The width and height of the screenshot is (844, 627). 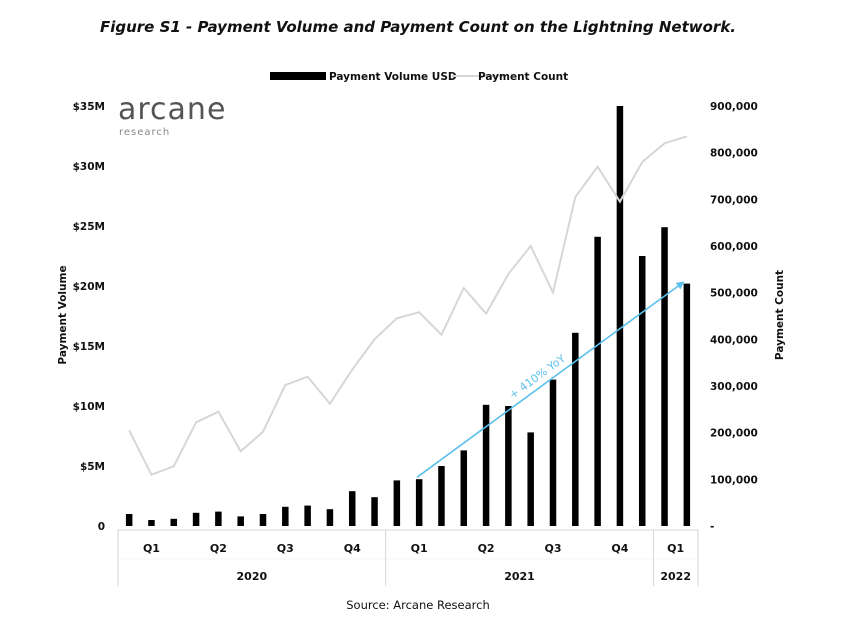 I want to click on y-right-tick-label: 400,000, so click(x=734, y=340).